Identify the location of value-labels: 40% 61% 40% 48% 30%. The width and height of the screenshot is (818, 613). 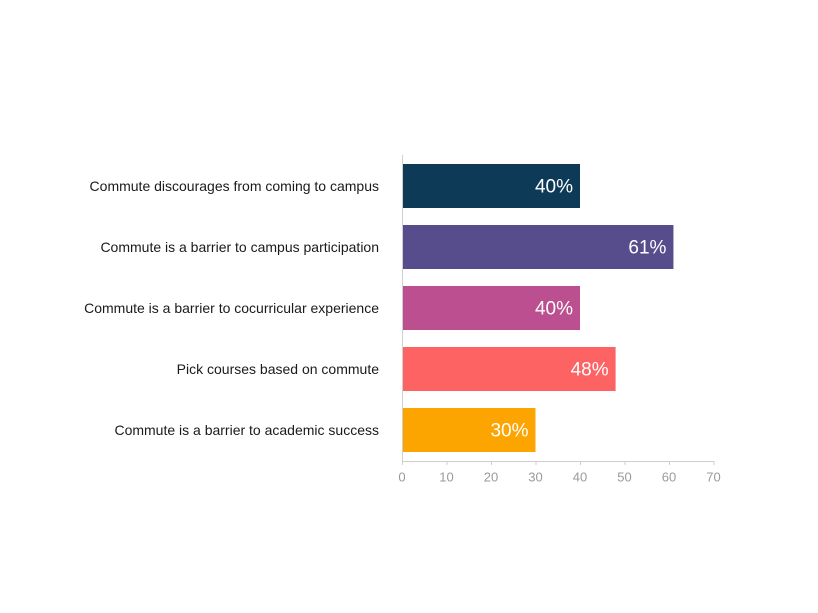
(578, 309).